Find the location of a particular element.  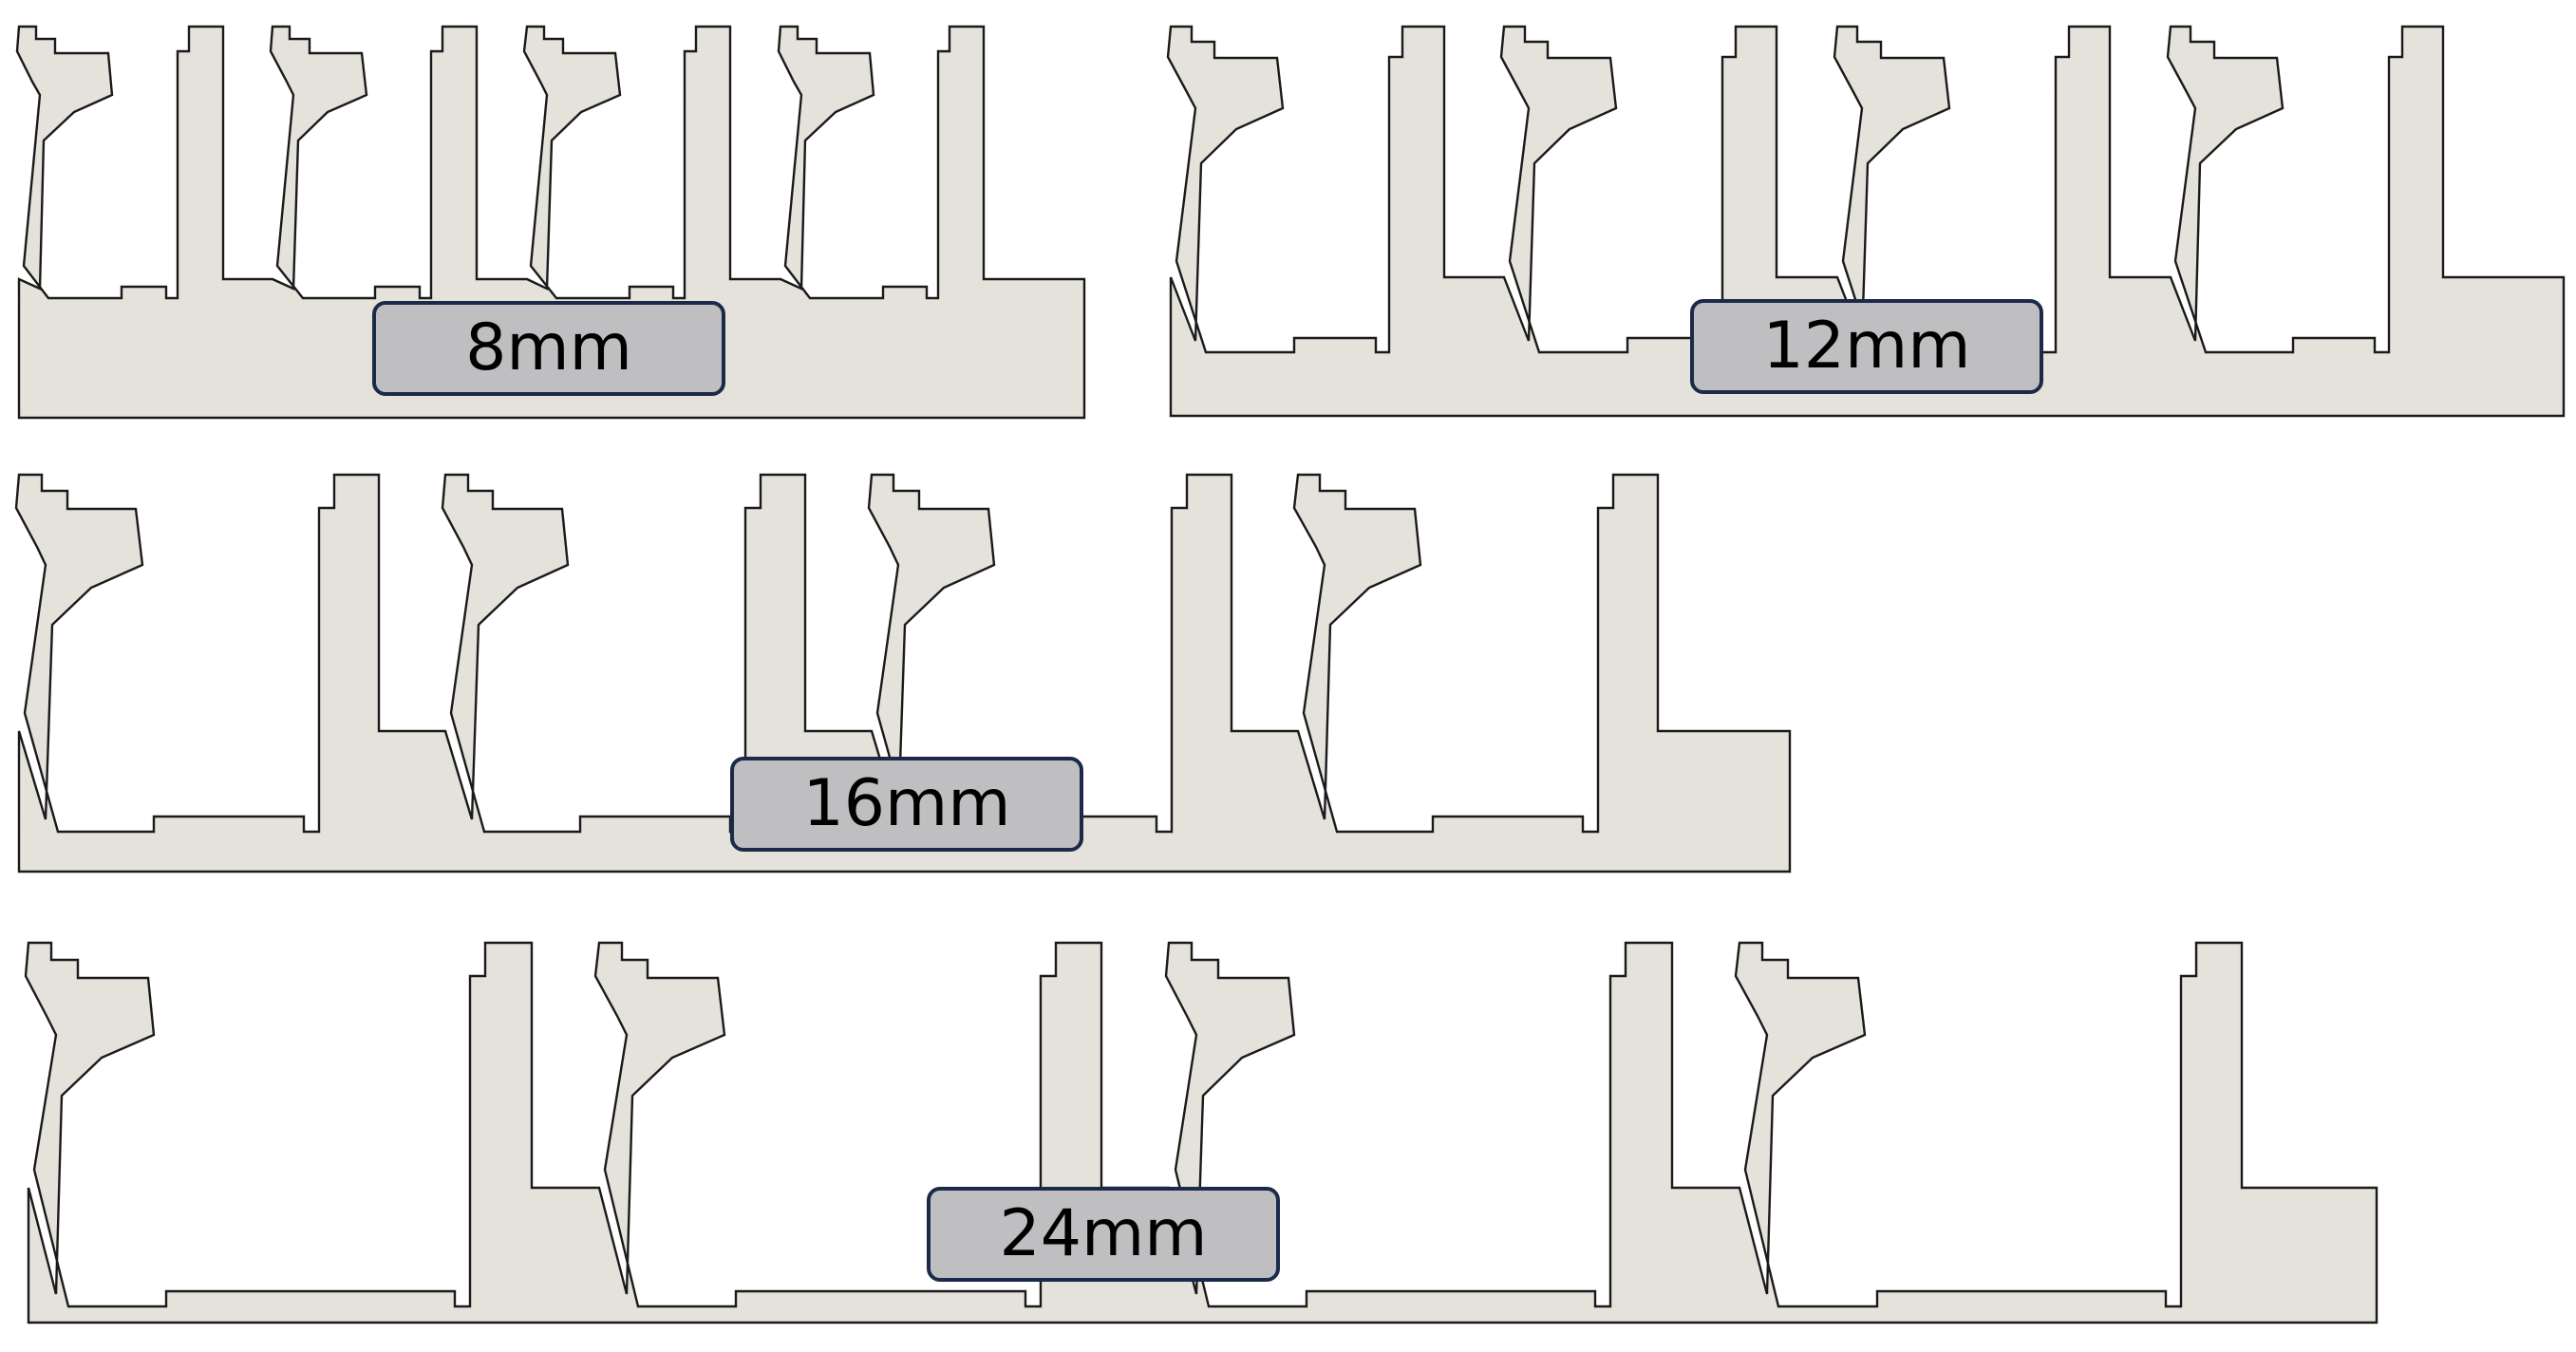

profile-8mm-path is located at coordinates (550, 222).